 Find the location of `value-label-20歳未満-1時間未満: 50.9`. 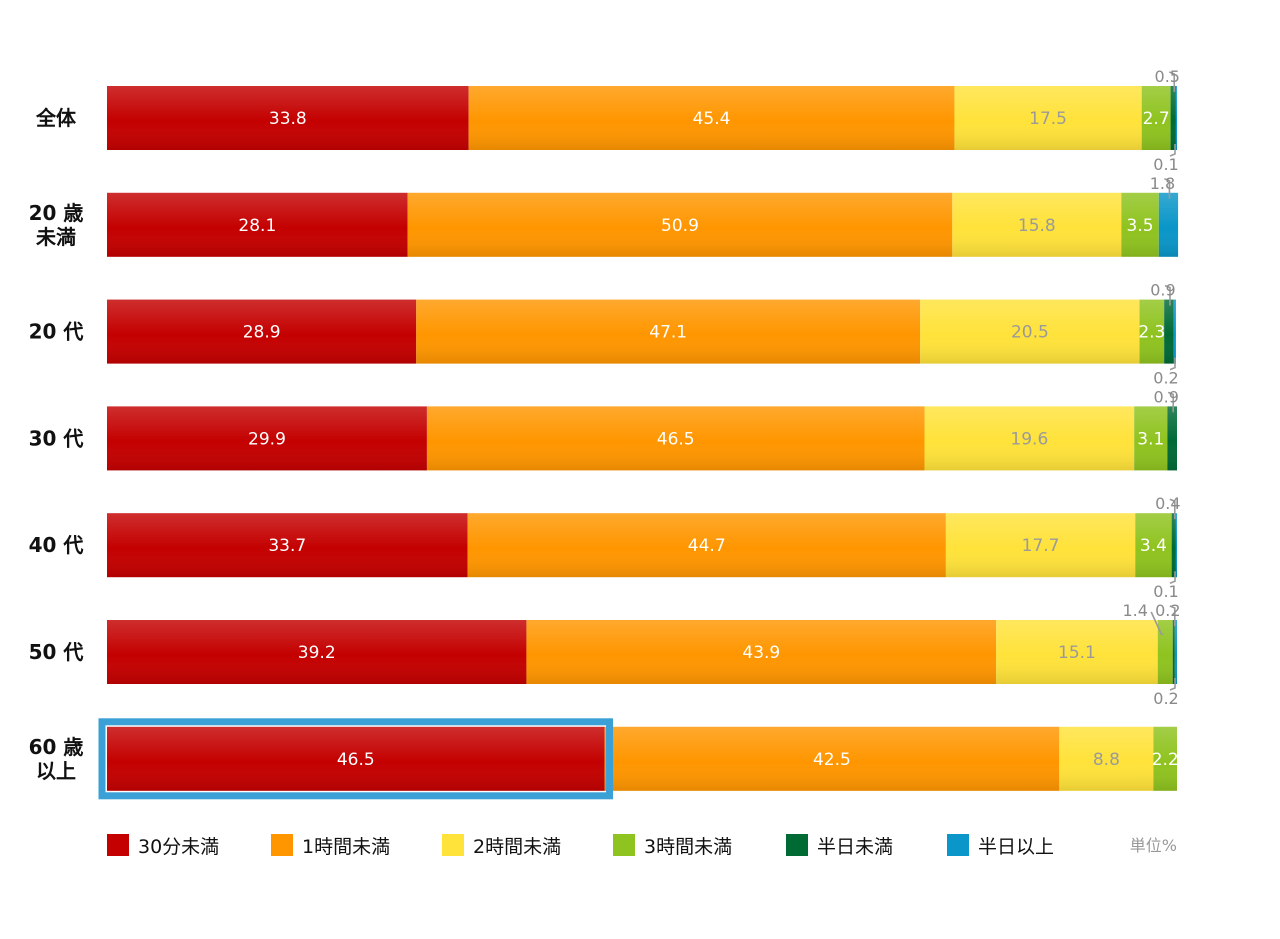

value-label-20歳未満-1時間未満: 50.9 is located at coordinates (680, 226).